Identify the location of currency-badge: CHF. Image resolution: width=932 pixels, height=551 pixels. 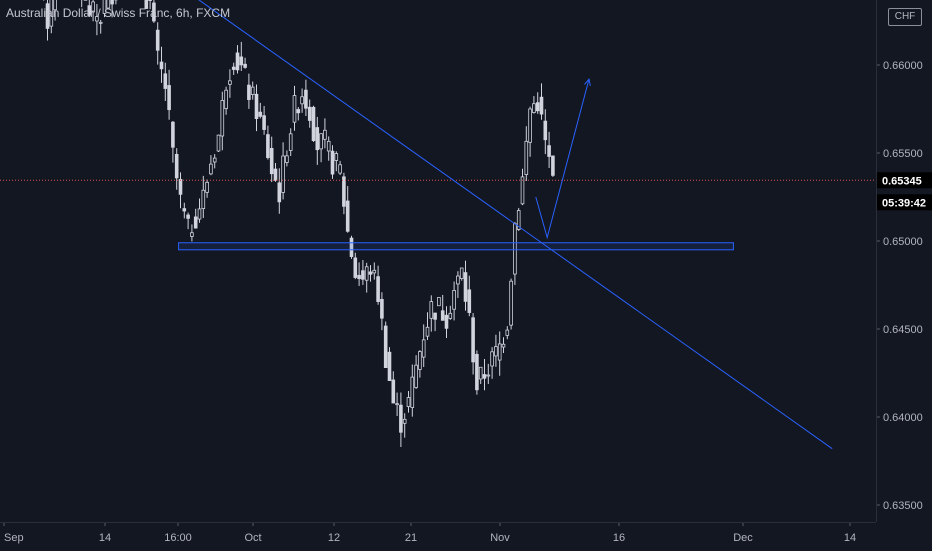
(905, 17).